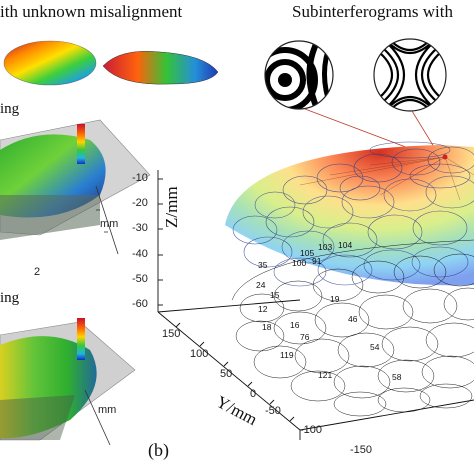 The image size is (474, 474). Describe the element at coordinates (68, 382) in the screenshot. I see `left-3d-map-bottom` at that location.